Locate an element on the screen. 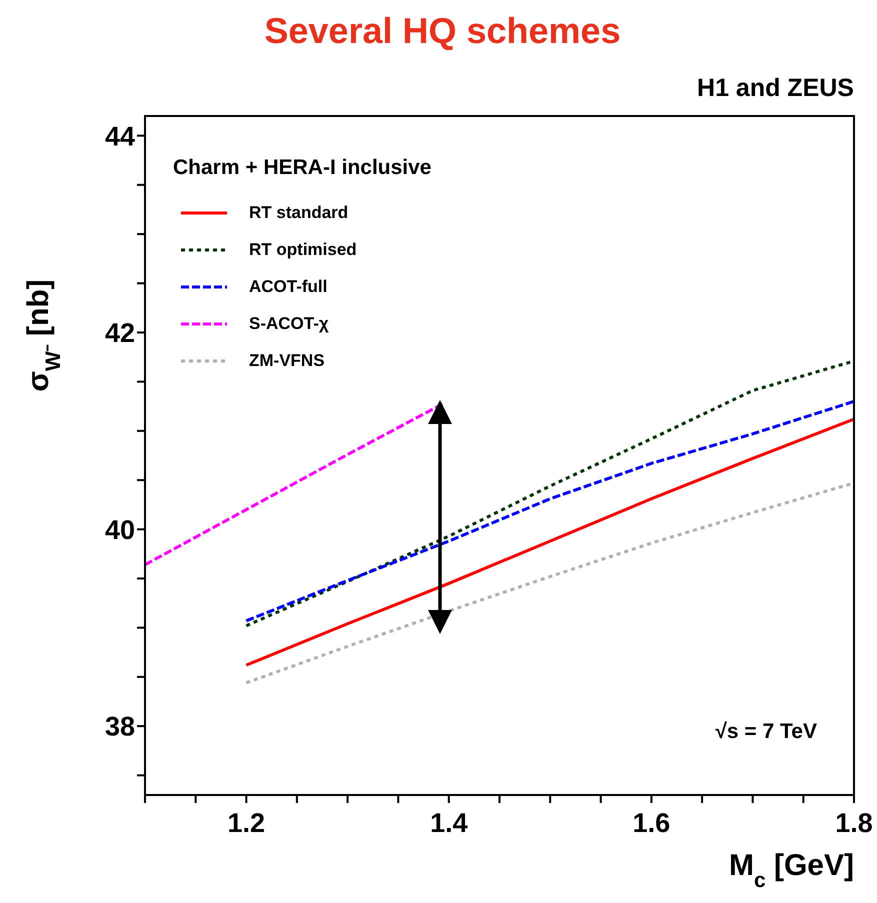 The height and width of the screenshot is (903, 877). chart-subtitle: H1 and ZEUS is located at coordinates (775, 88).